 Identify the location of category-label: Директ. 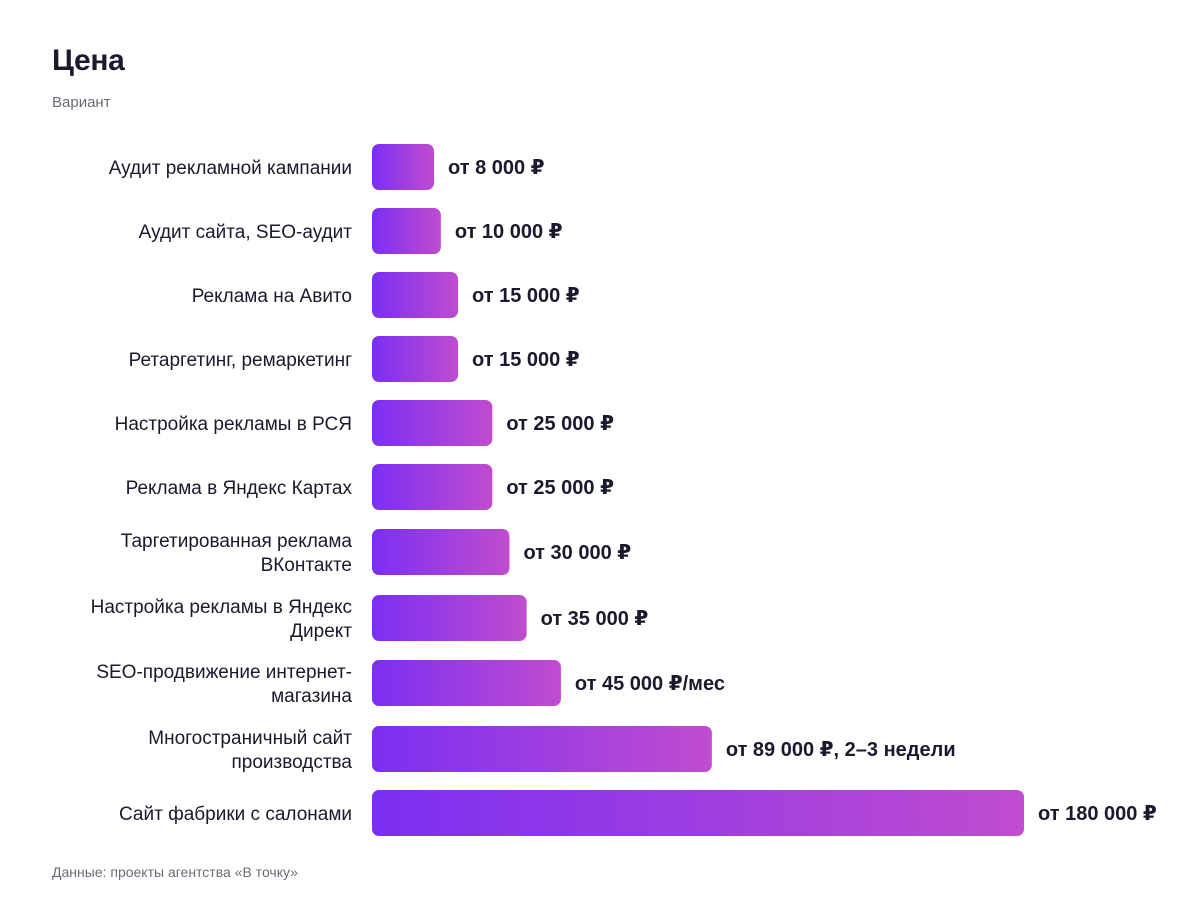
(321, 631).